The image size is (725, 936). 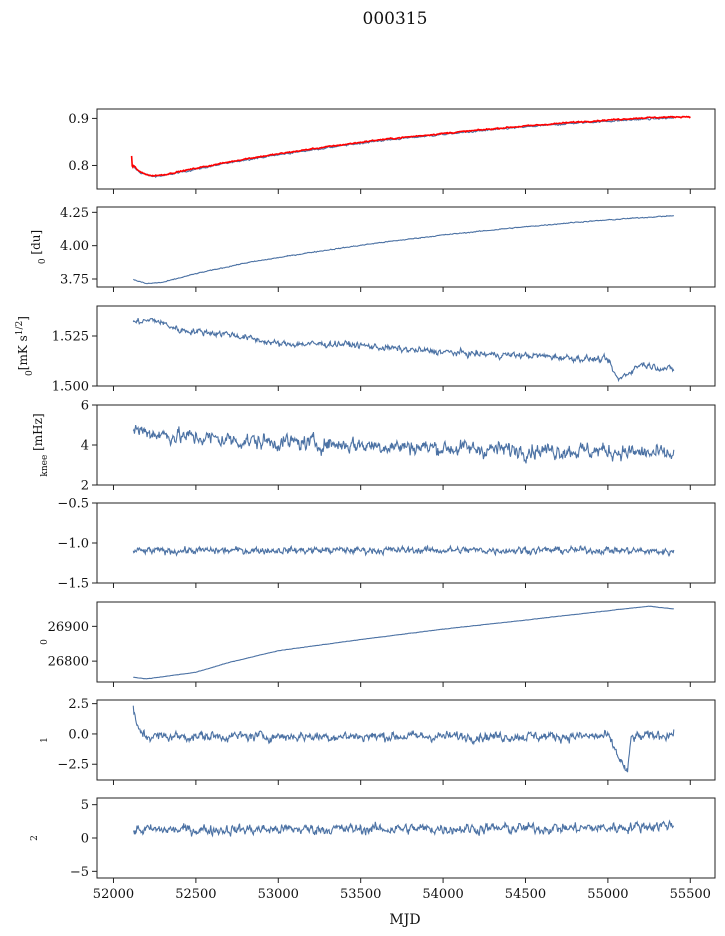 What do you see at coordinates (78, 119) in the screenshot?
I see `y-tick-label: 0.9` at bounding box center [78, 119].